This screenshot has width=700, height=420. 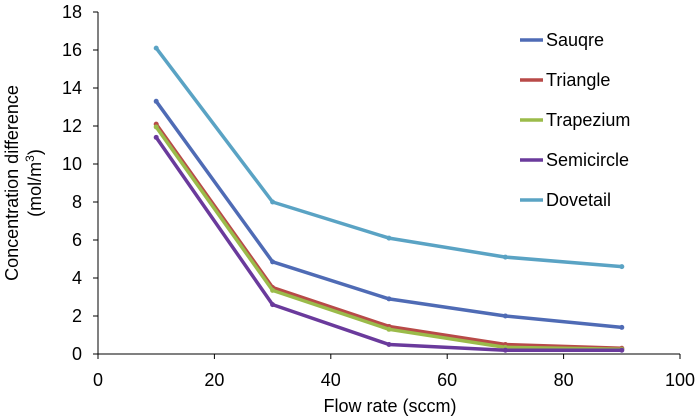 What do you see at coordinates (588, 120) in the screenshot?
I see `legend-label: Trapezium` at bounding box center [588, 120].